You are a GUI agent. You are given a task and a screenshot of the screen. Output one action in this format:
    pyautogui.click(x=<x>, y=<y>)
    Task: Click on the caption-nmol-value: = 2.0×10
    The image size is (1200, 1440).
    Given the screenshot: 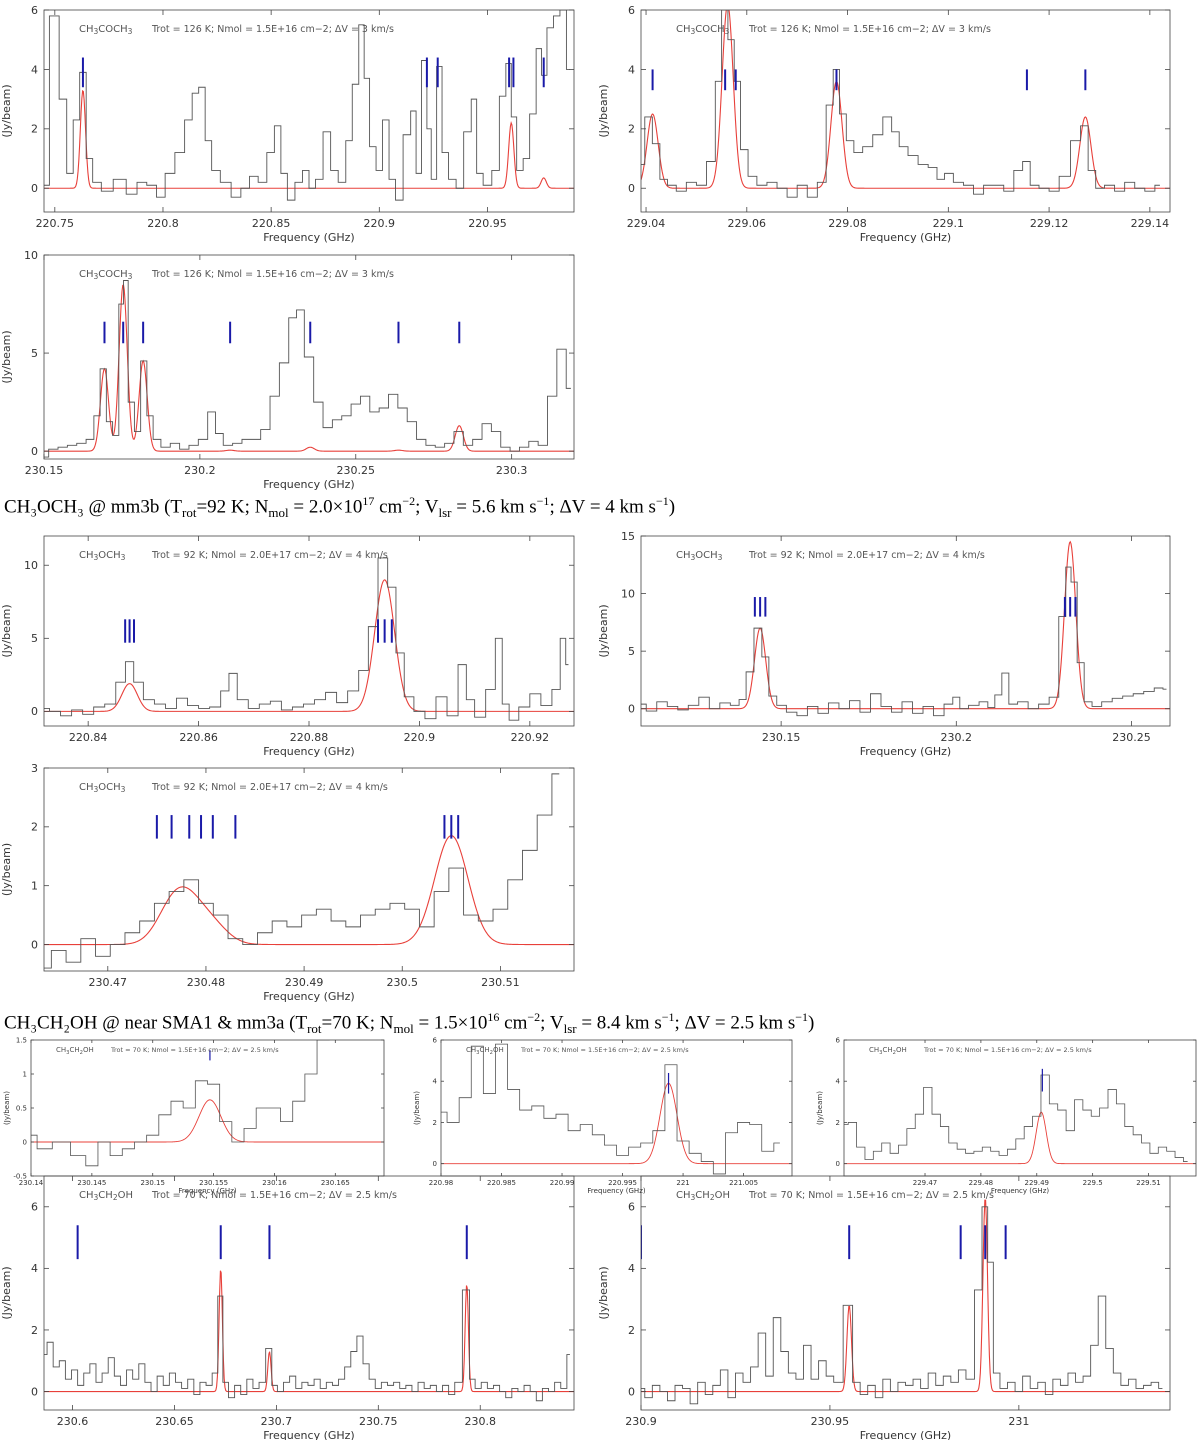 What is the action you would take?
    pyautogui.click(x=328, y=507)
    